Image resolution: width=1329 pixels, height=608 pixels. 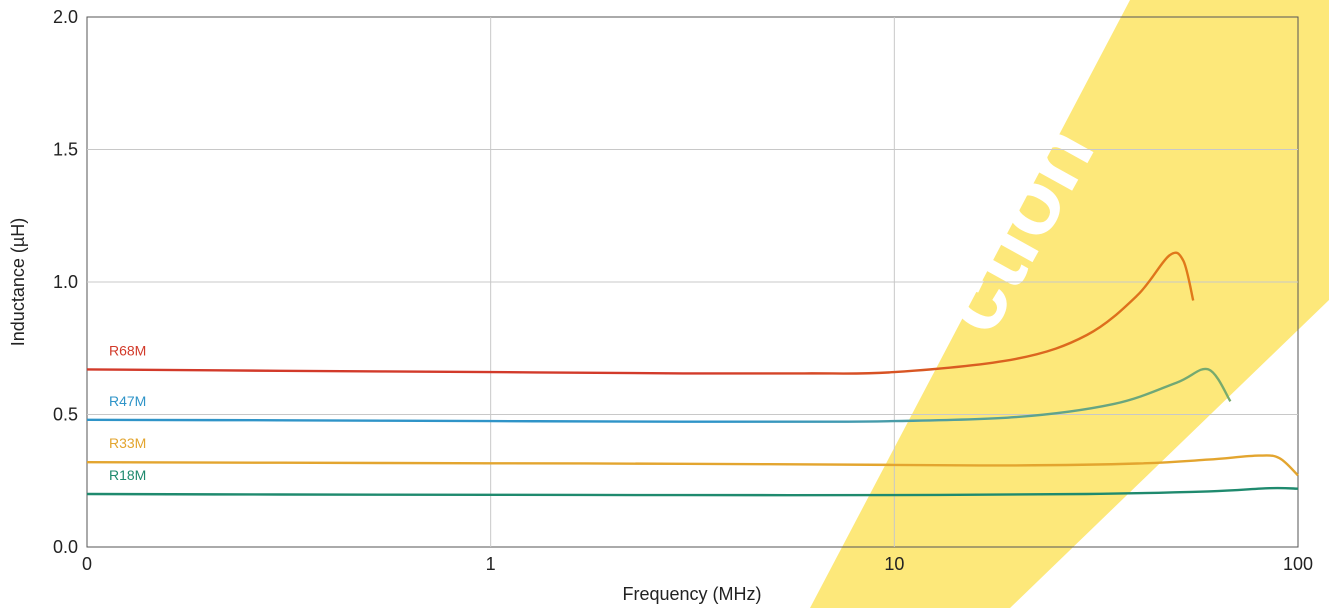 I want to click on y-tick-label: 0.5, so click(x=65, y=415).